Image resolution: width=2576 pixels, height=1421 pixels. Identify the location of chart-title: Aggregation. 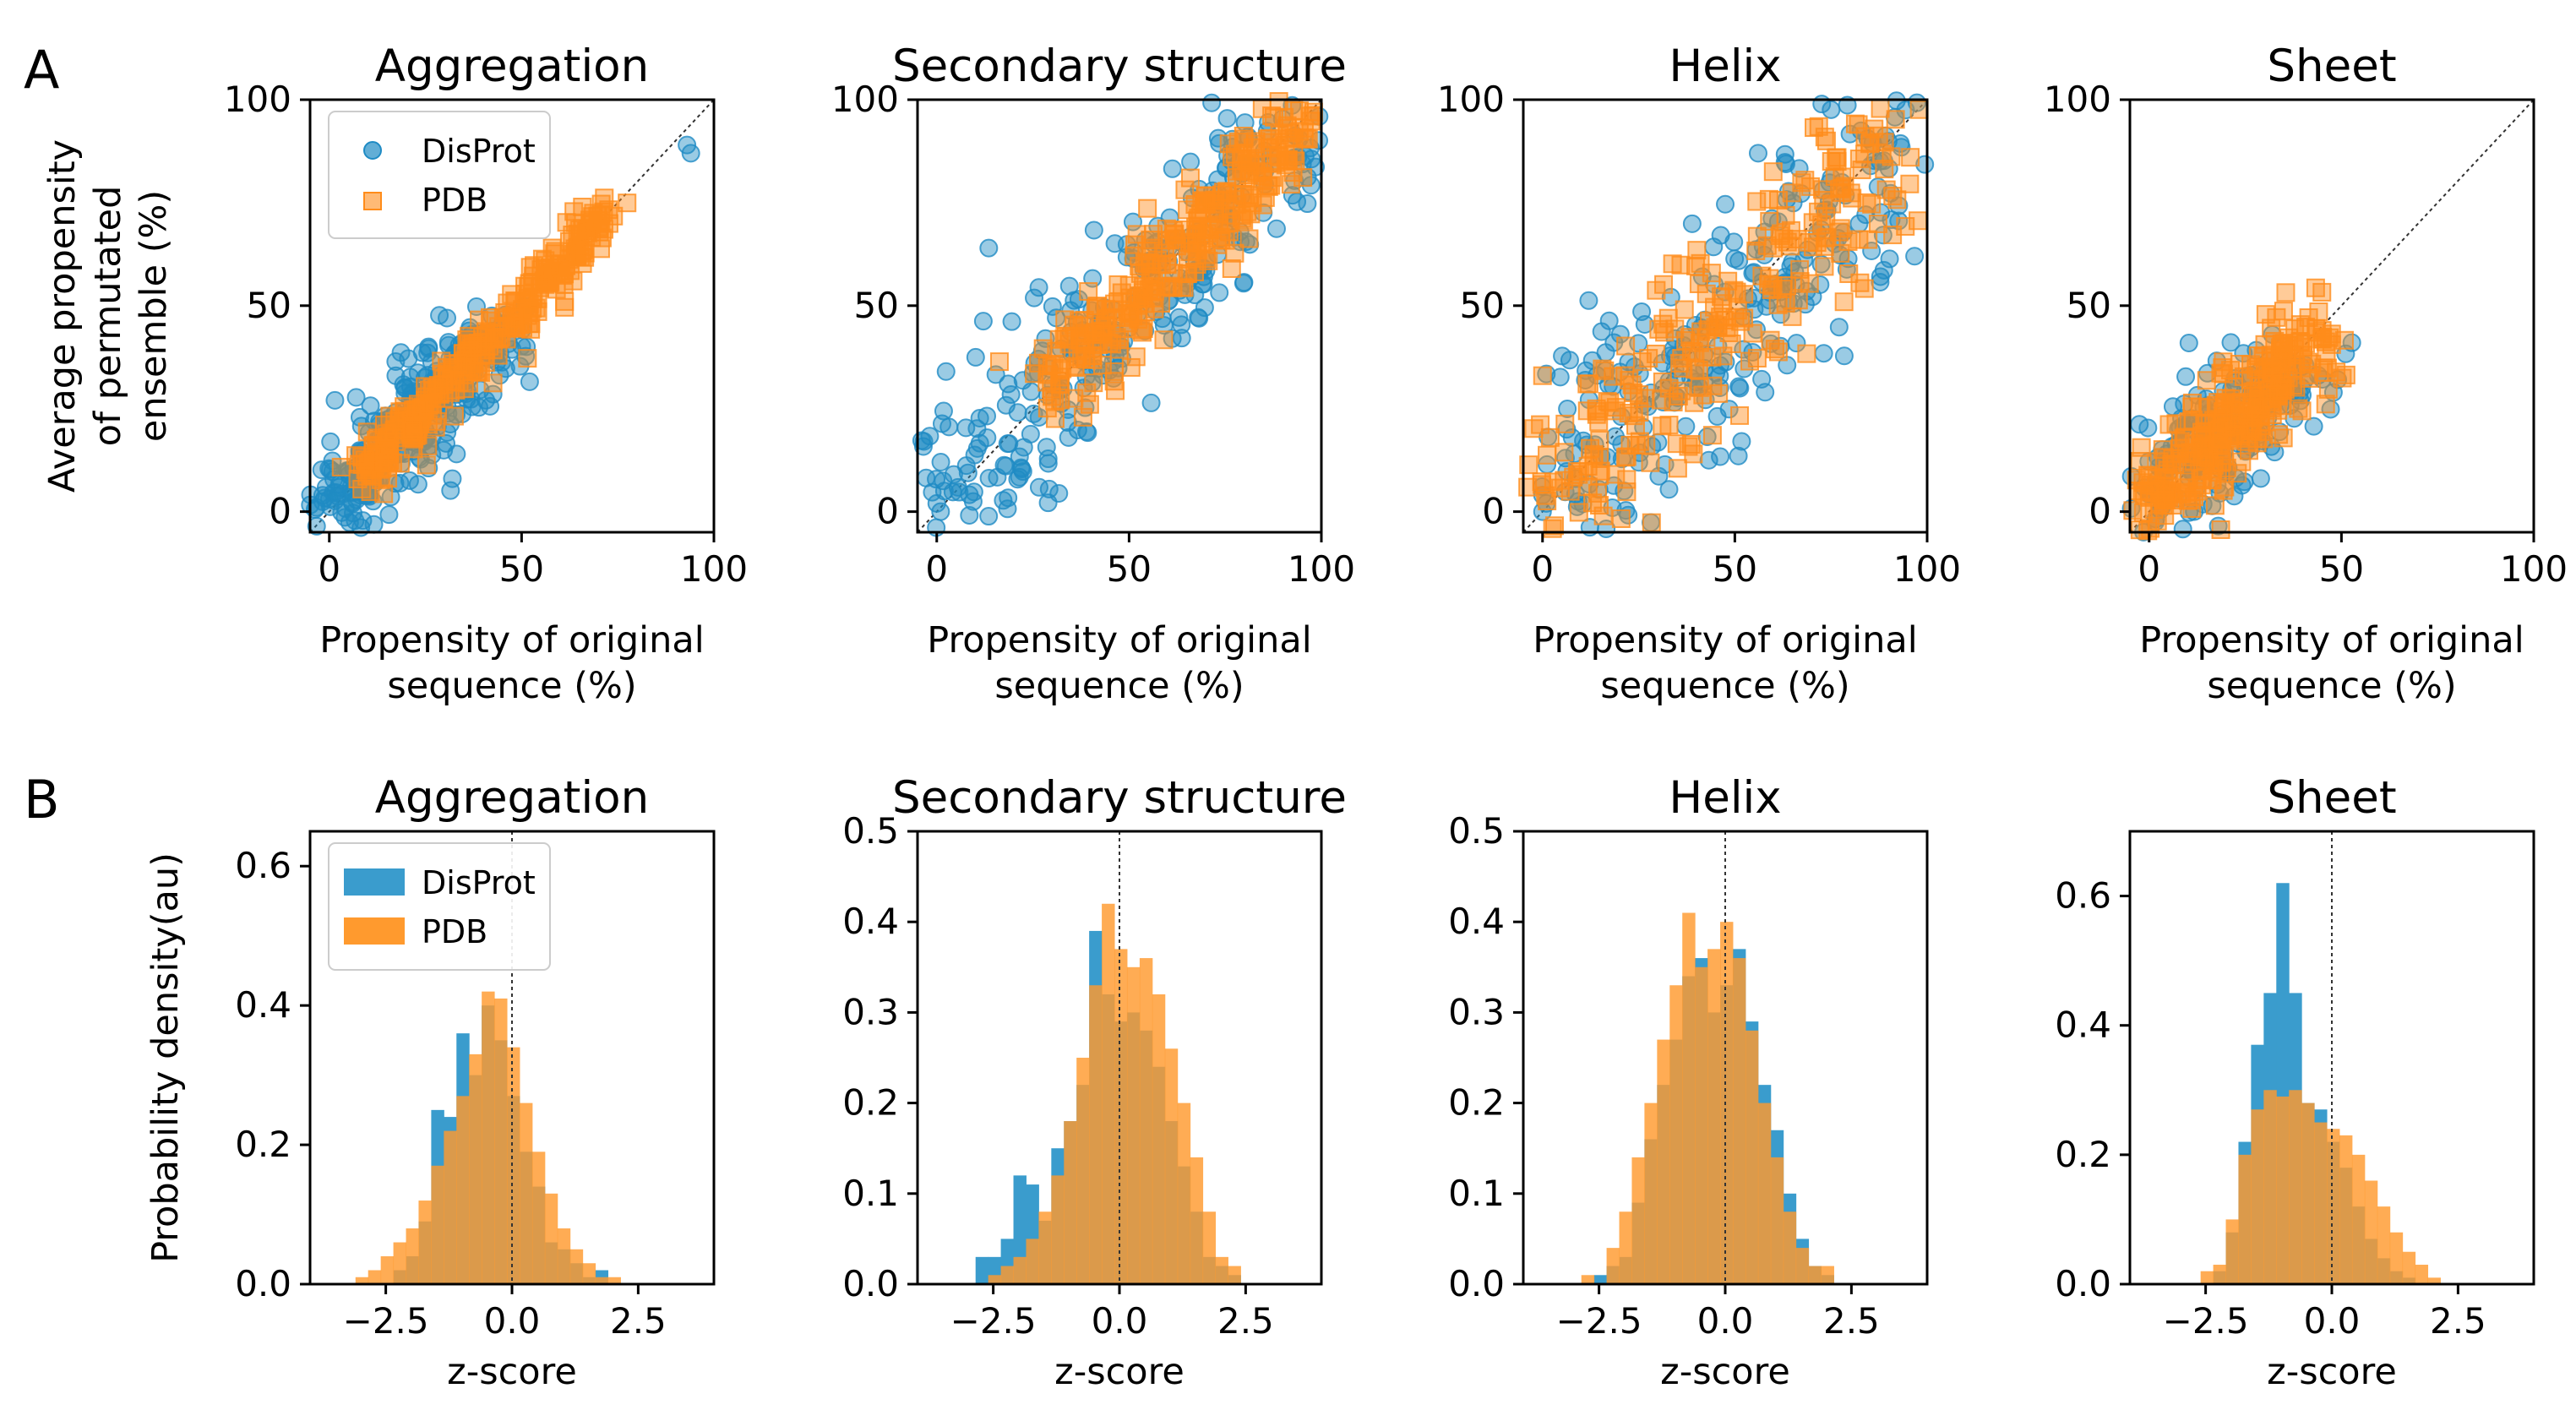
(512, 66).